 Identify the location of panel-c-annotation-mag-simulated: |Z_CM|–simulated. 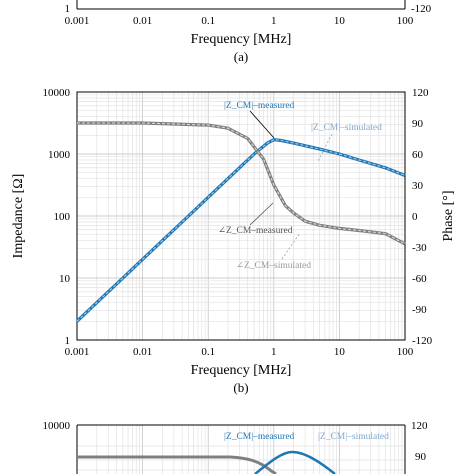
(353, 437).